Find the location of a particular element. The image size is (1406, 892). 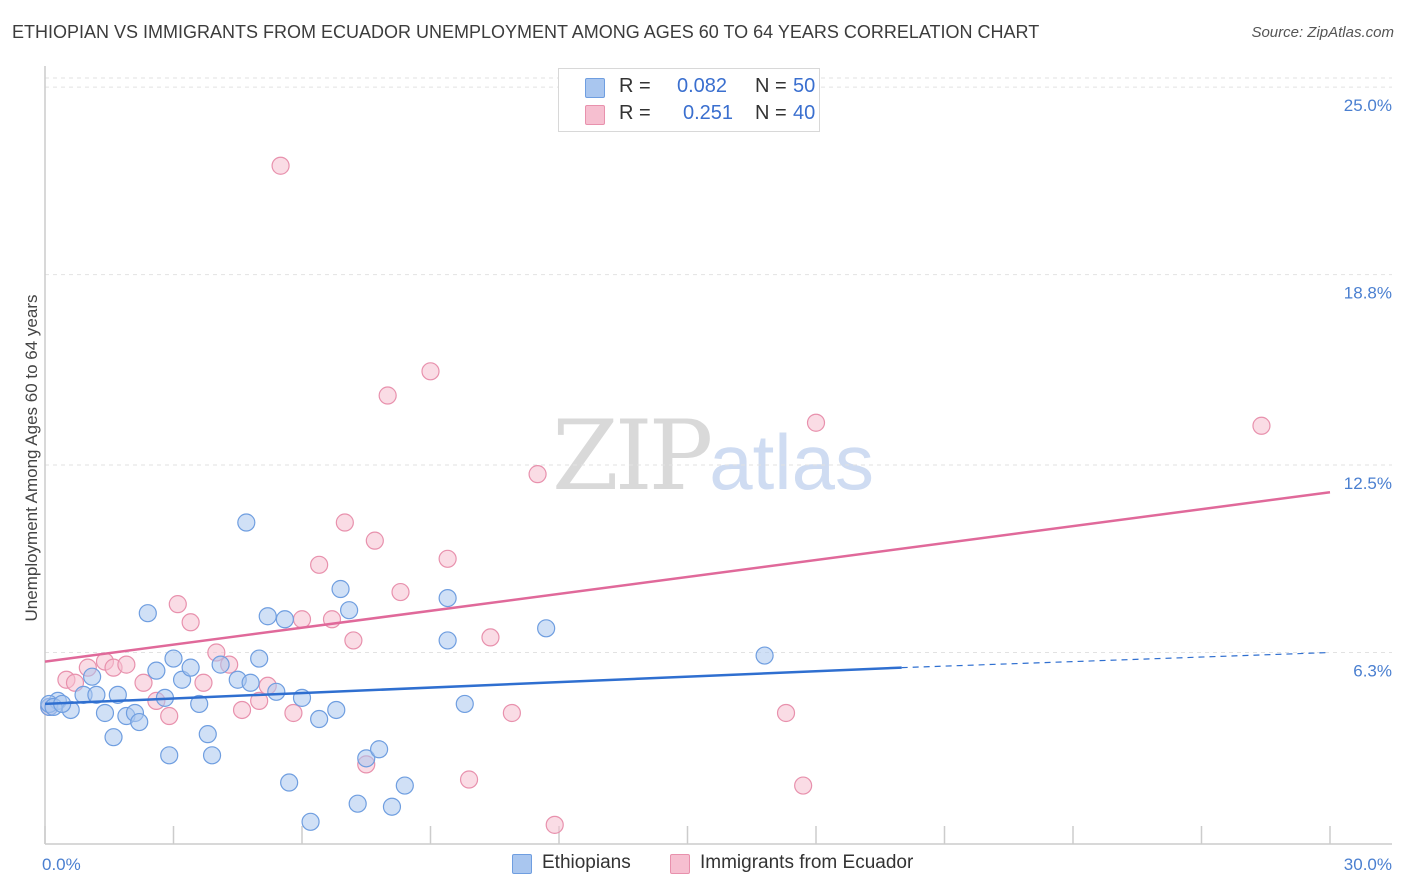

ethiopian-trend-line is located at coordinates (473, 686).